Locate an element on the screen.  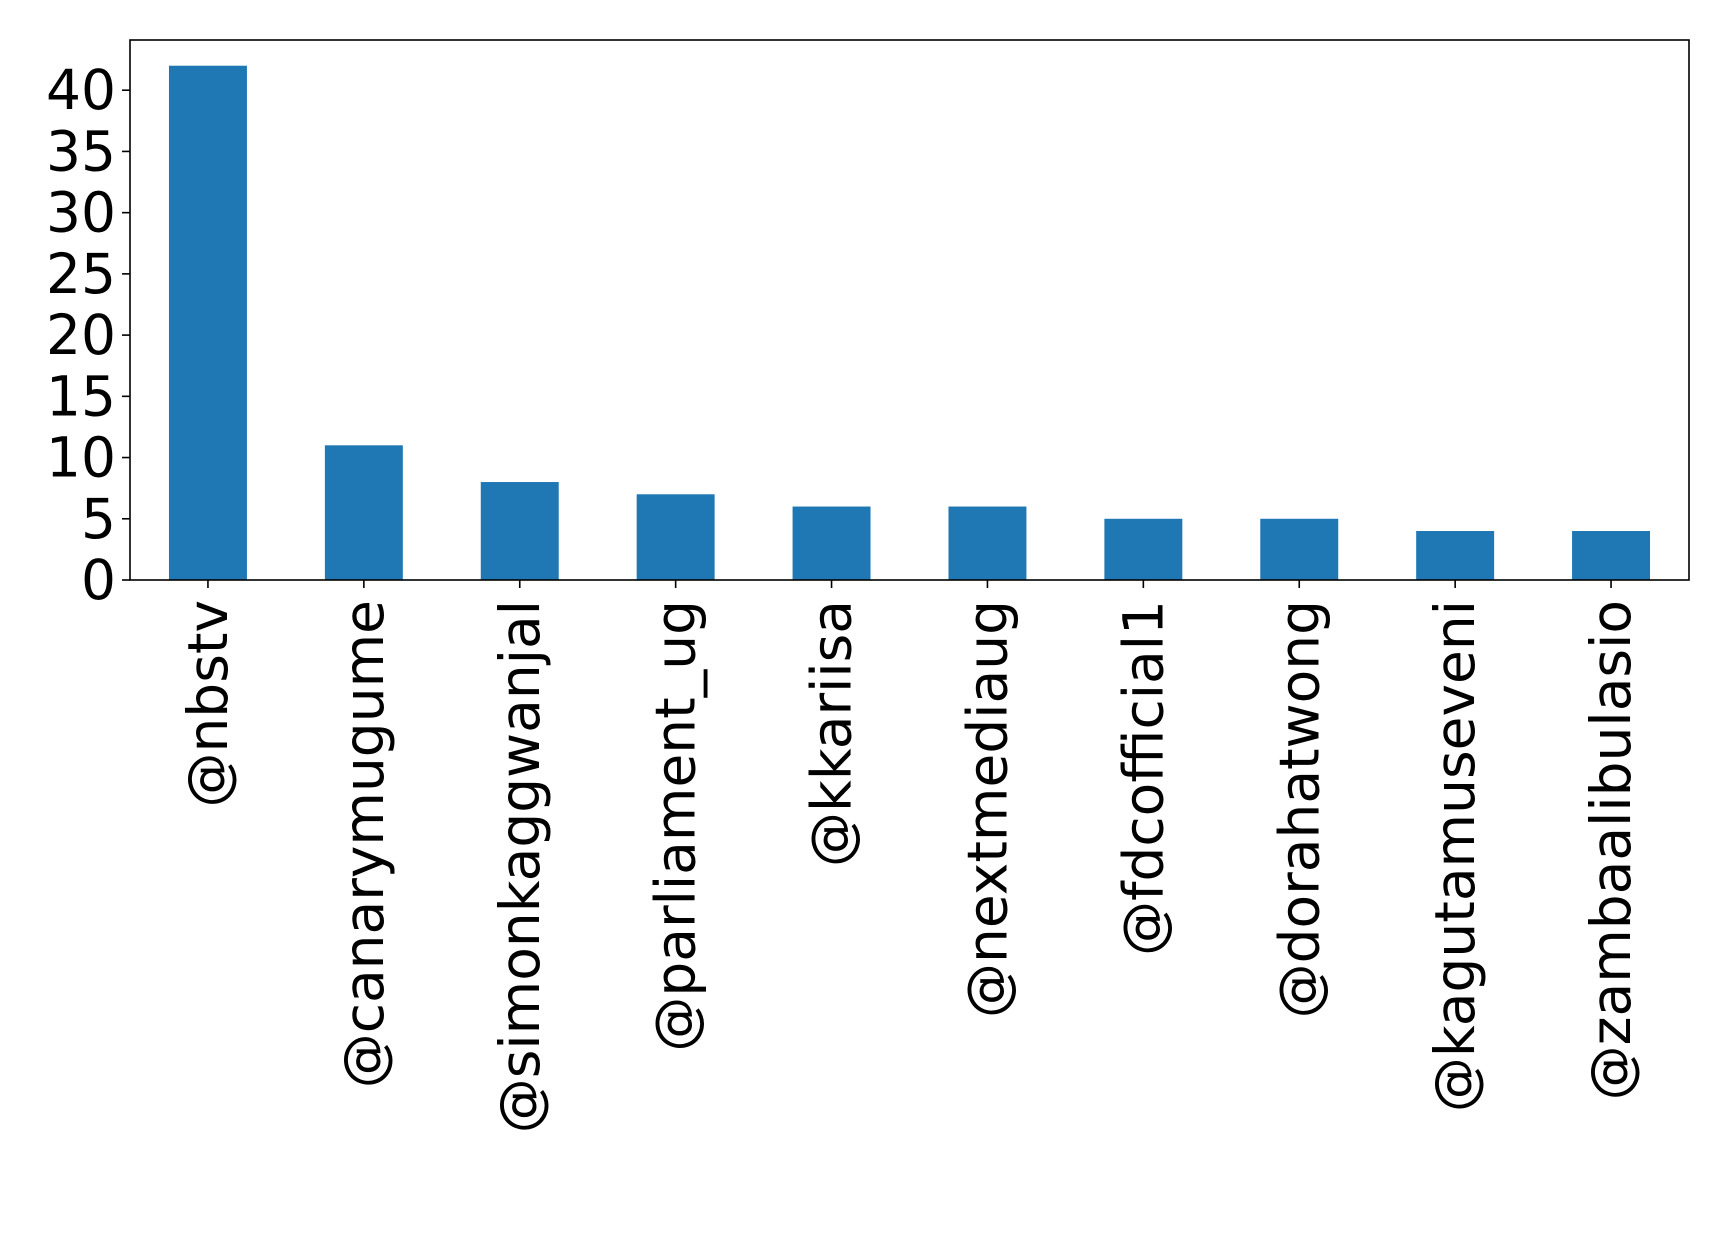
y-tick-label: 35 is located at coordinates (81, 151).